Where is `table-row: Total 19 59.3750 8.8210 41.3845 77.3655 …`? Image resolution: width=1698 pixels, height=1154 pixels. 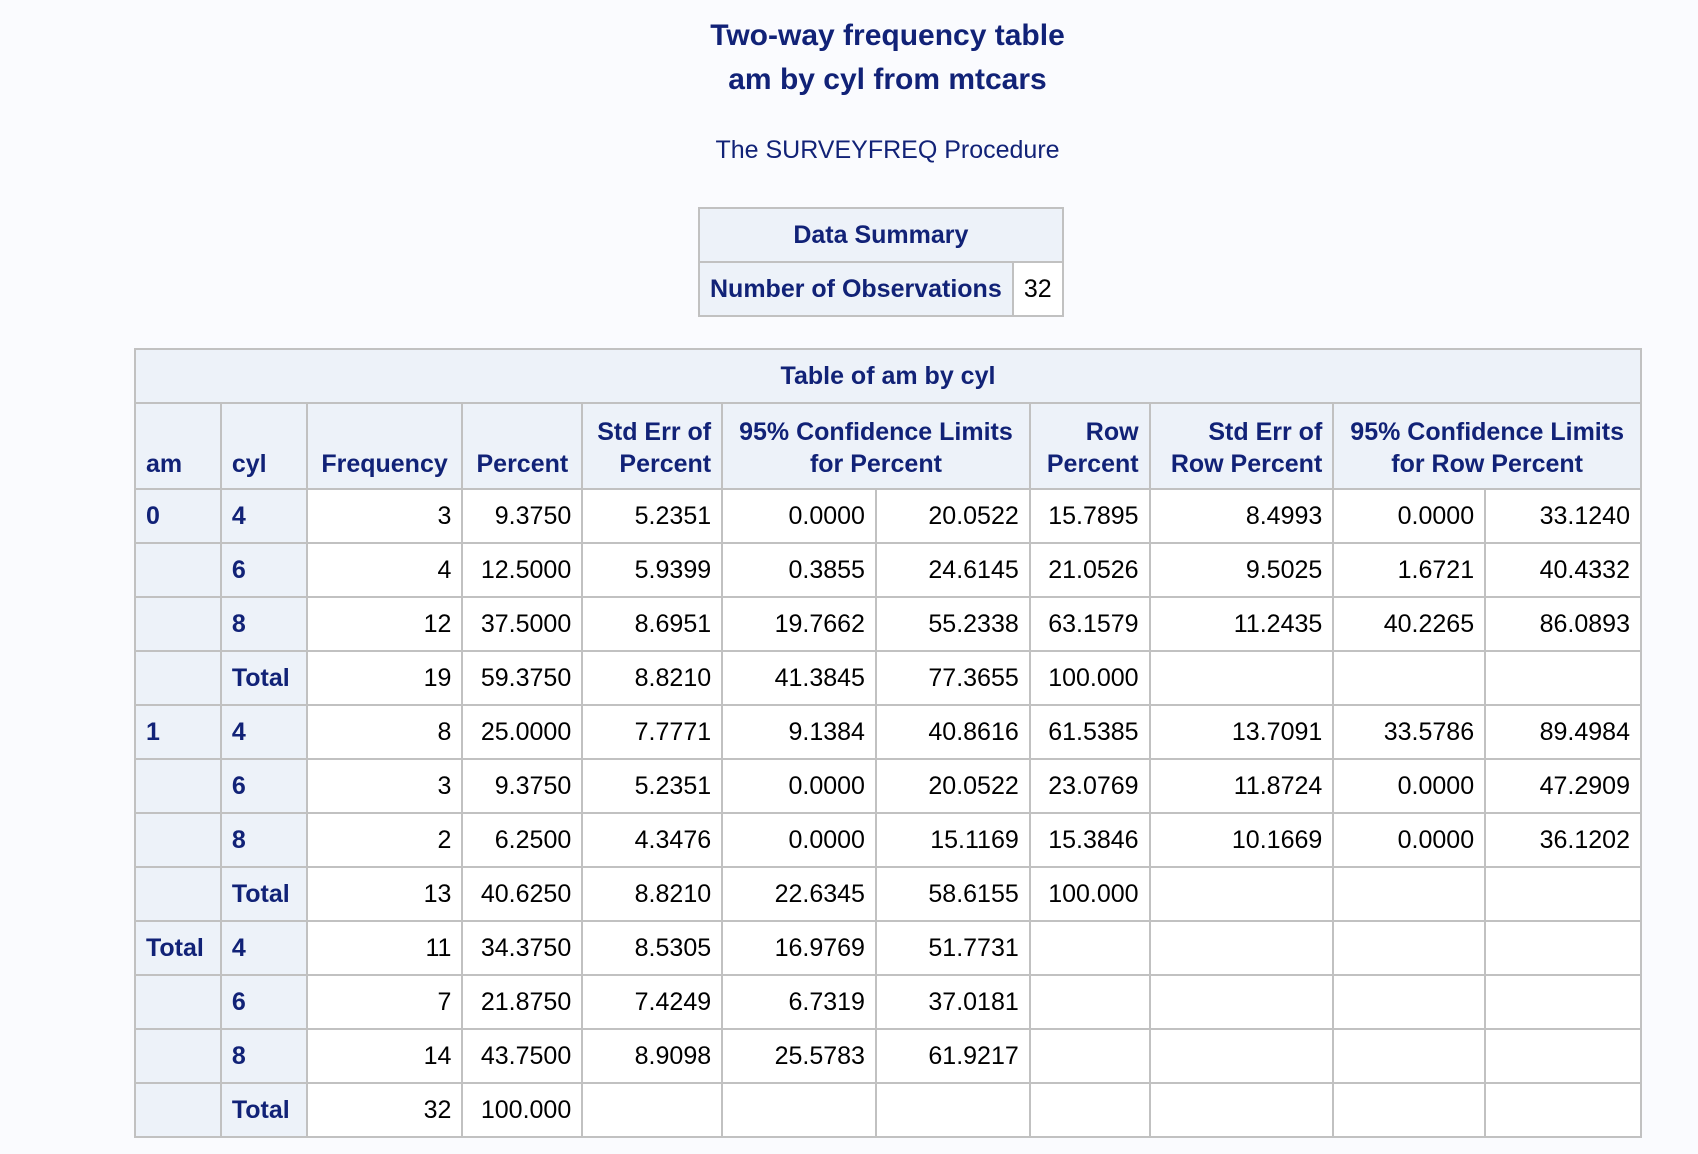 table-row: Total 19 59.3750 8.8210 41.3845 77.3655 … is located at coordinates (888, 678).